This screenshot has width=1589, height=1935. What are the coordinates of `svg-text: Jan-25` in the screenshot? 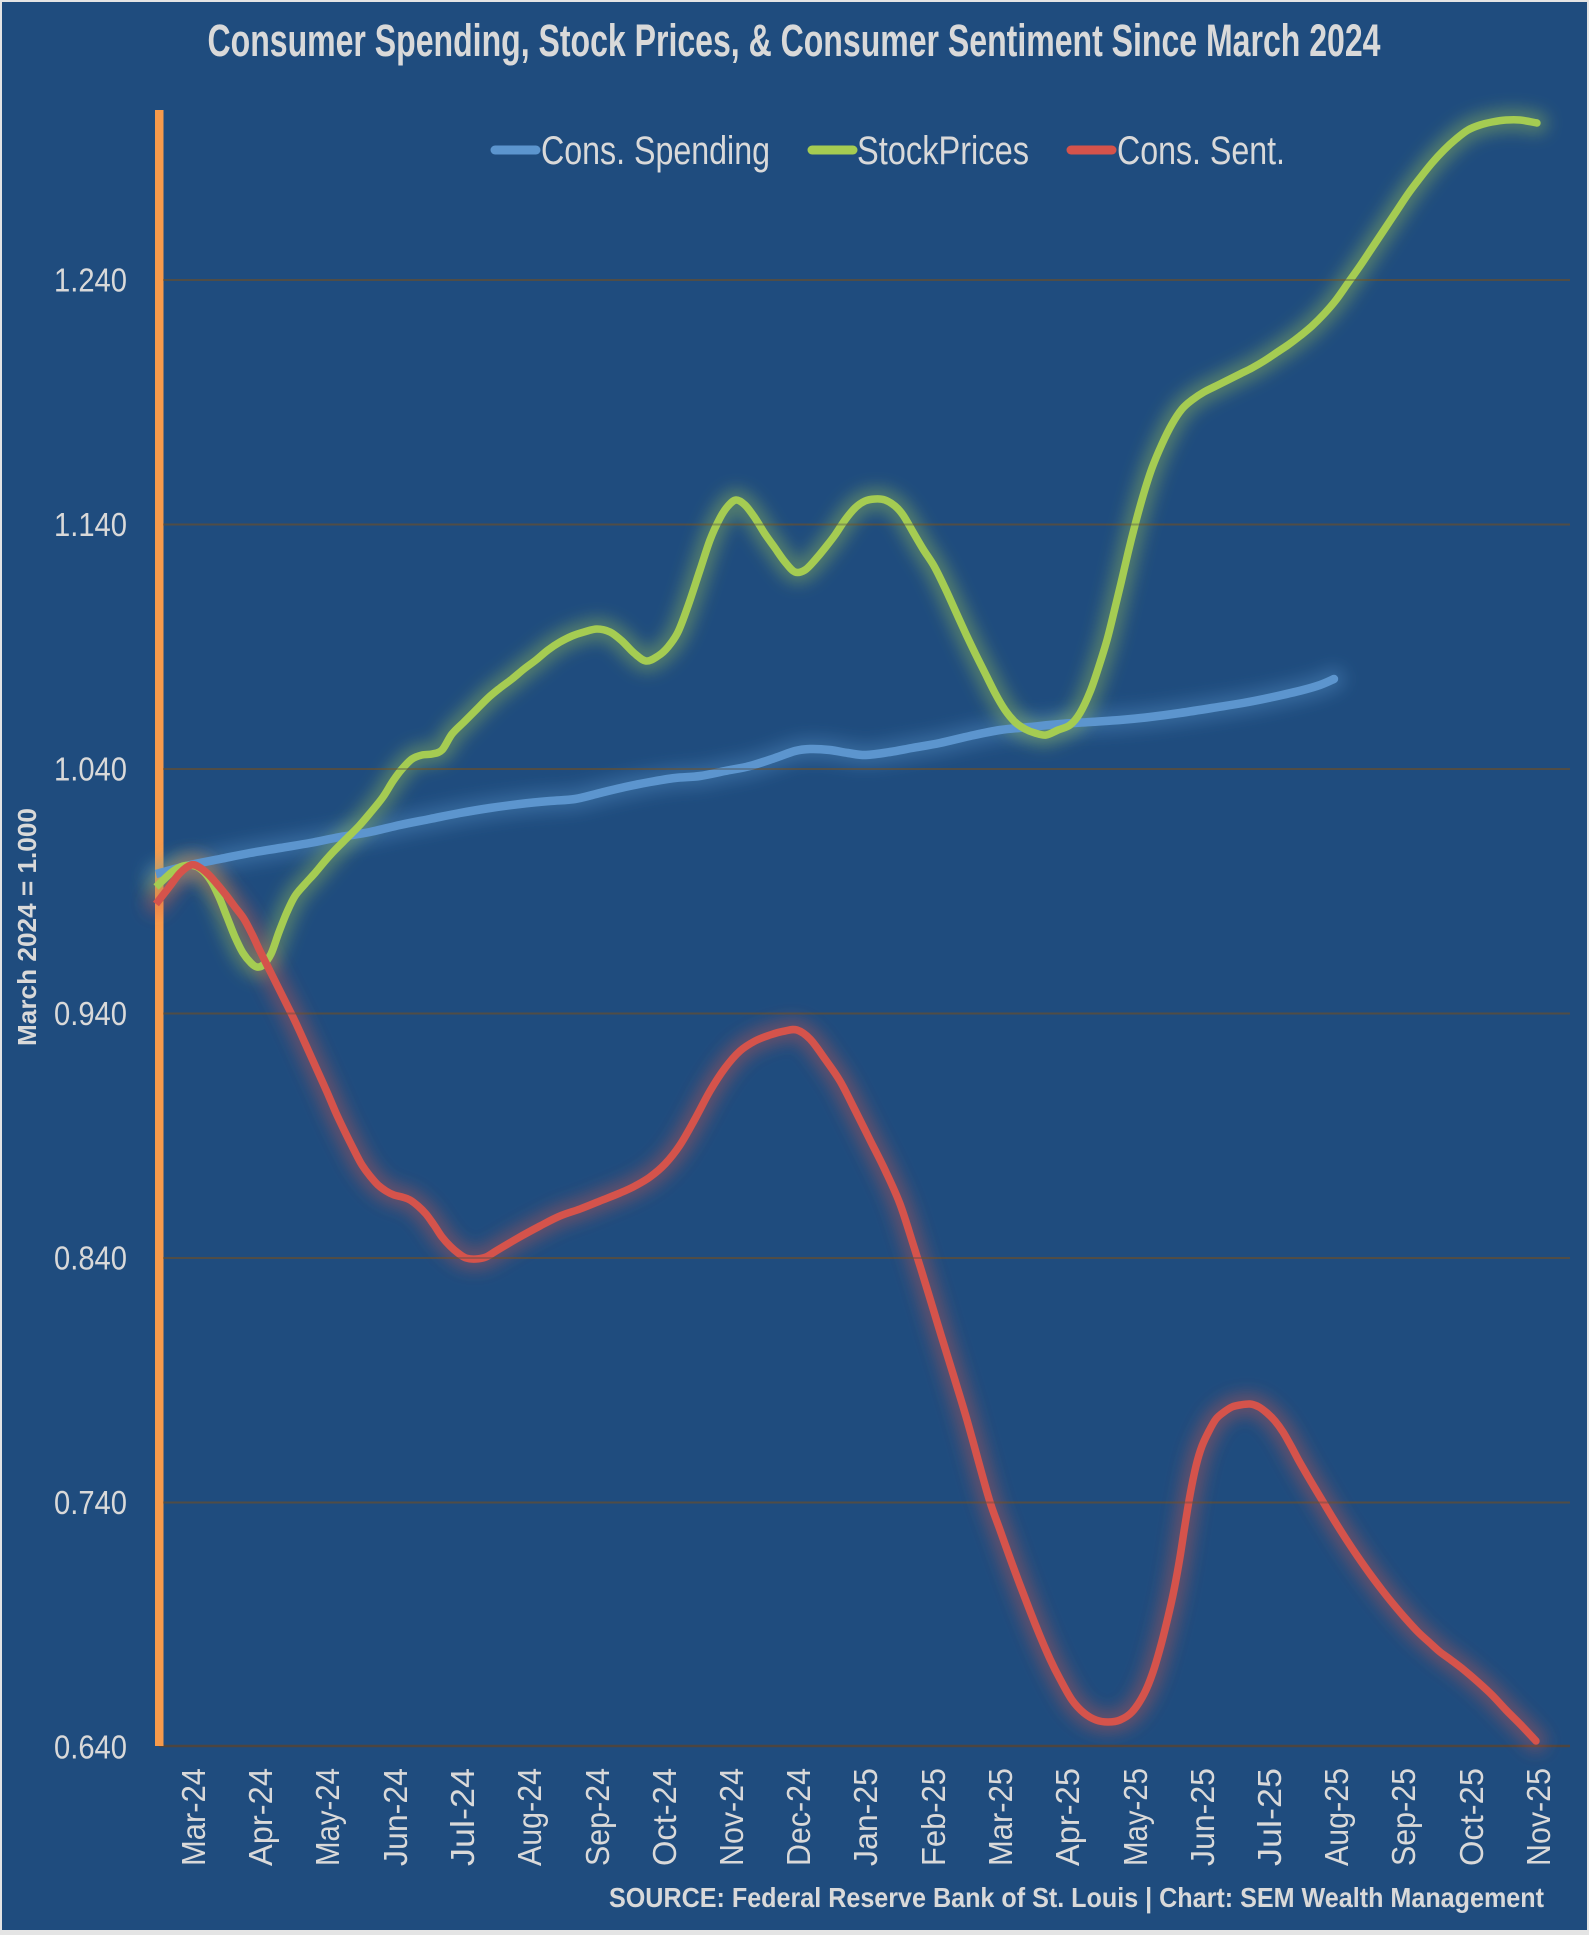 It's located at (865, 1817).